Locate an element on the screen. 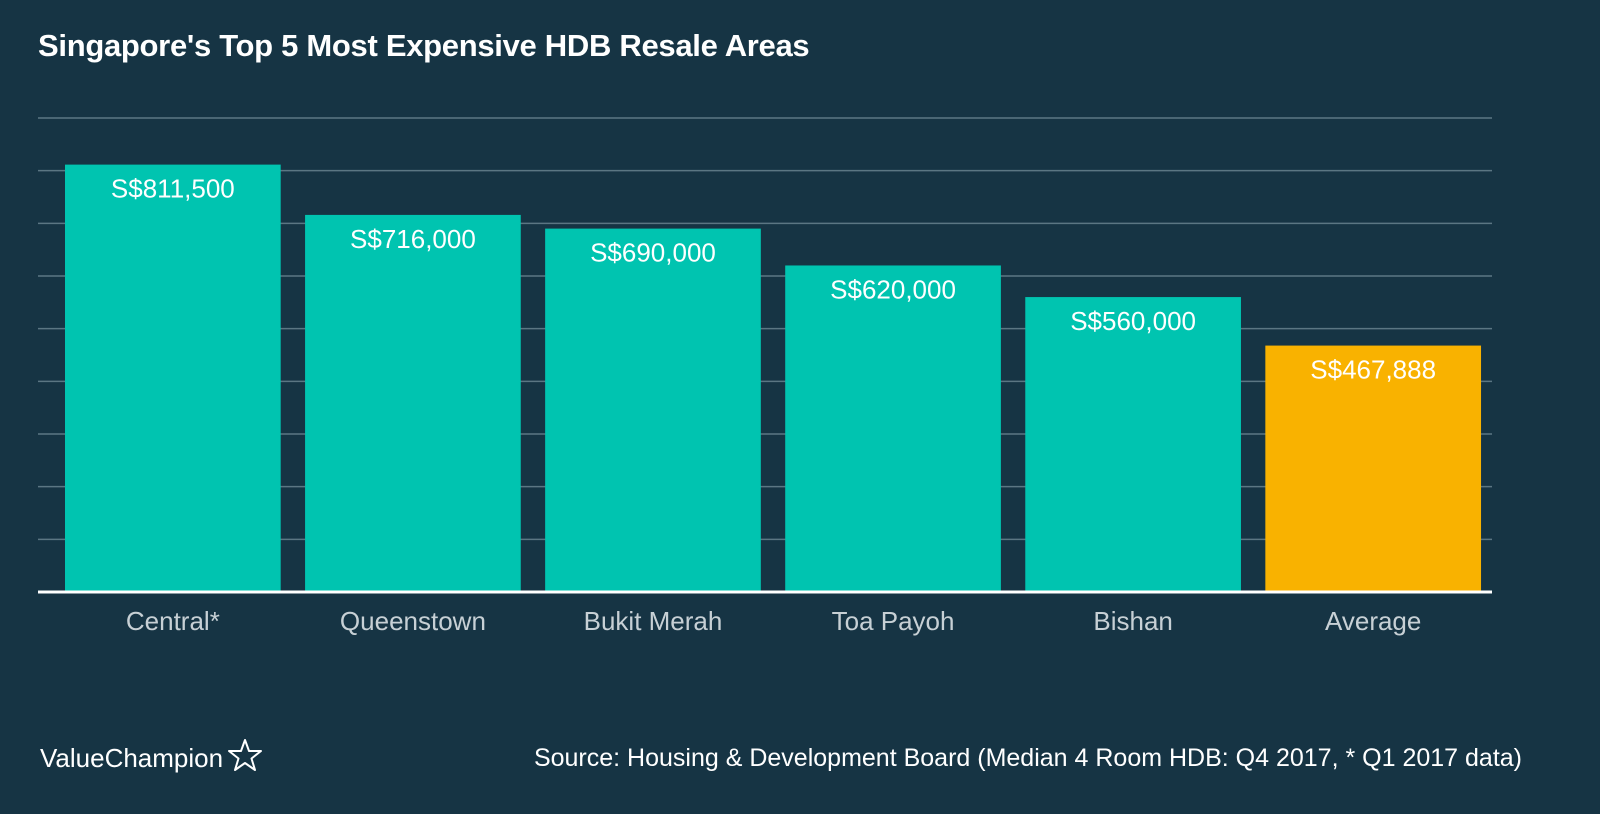  logo-text: ValueChampion is located at coordinates (132, 758).